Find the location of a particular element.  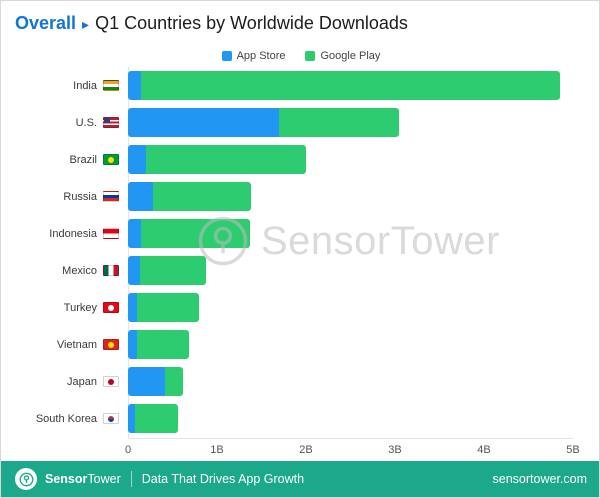

x-axis-line is located at coordinates (350, 438).